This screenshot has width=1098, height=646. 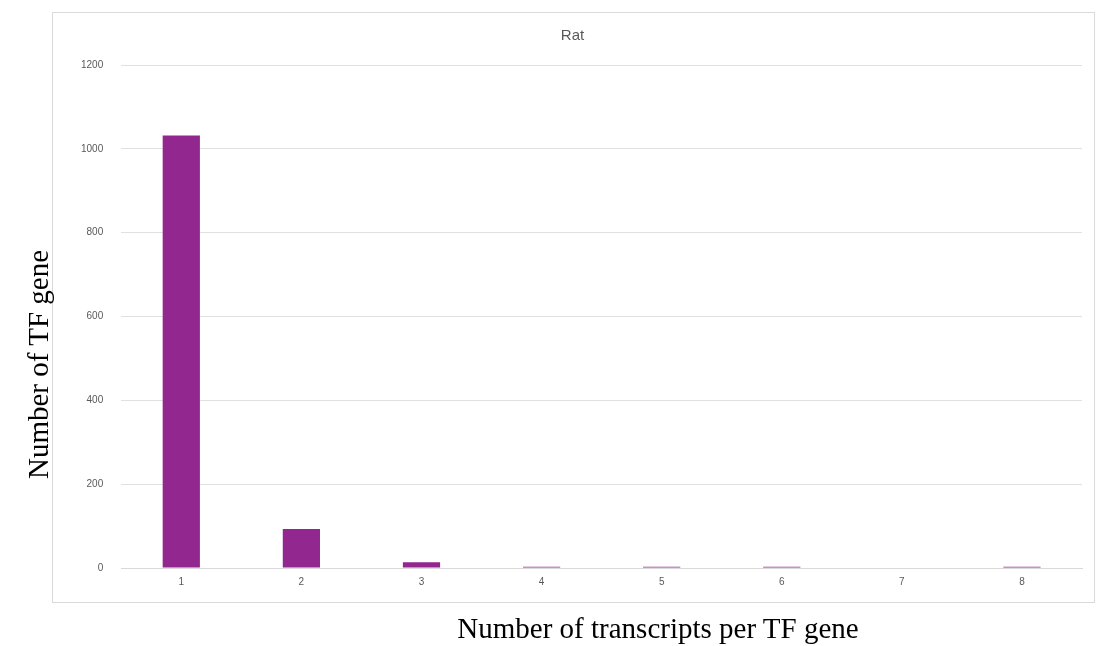 What do you see at coordinates (38, 365) in the screenshot?
I see `y-axis-title: Number of TF gene` at bounding box center [38, 365].